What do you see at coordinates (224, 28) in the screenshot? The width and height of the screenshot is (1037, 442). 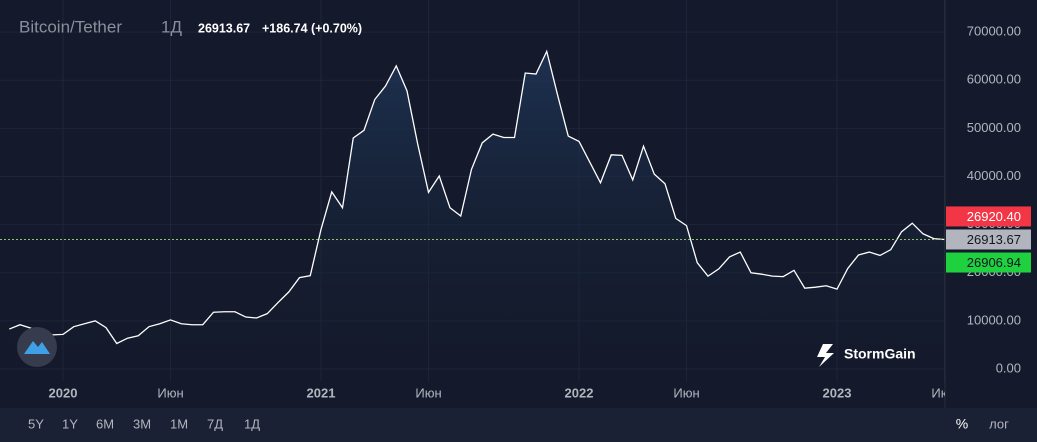 I see `last-price: 26913.67` at bounding box center [224, 28].